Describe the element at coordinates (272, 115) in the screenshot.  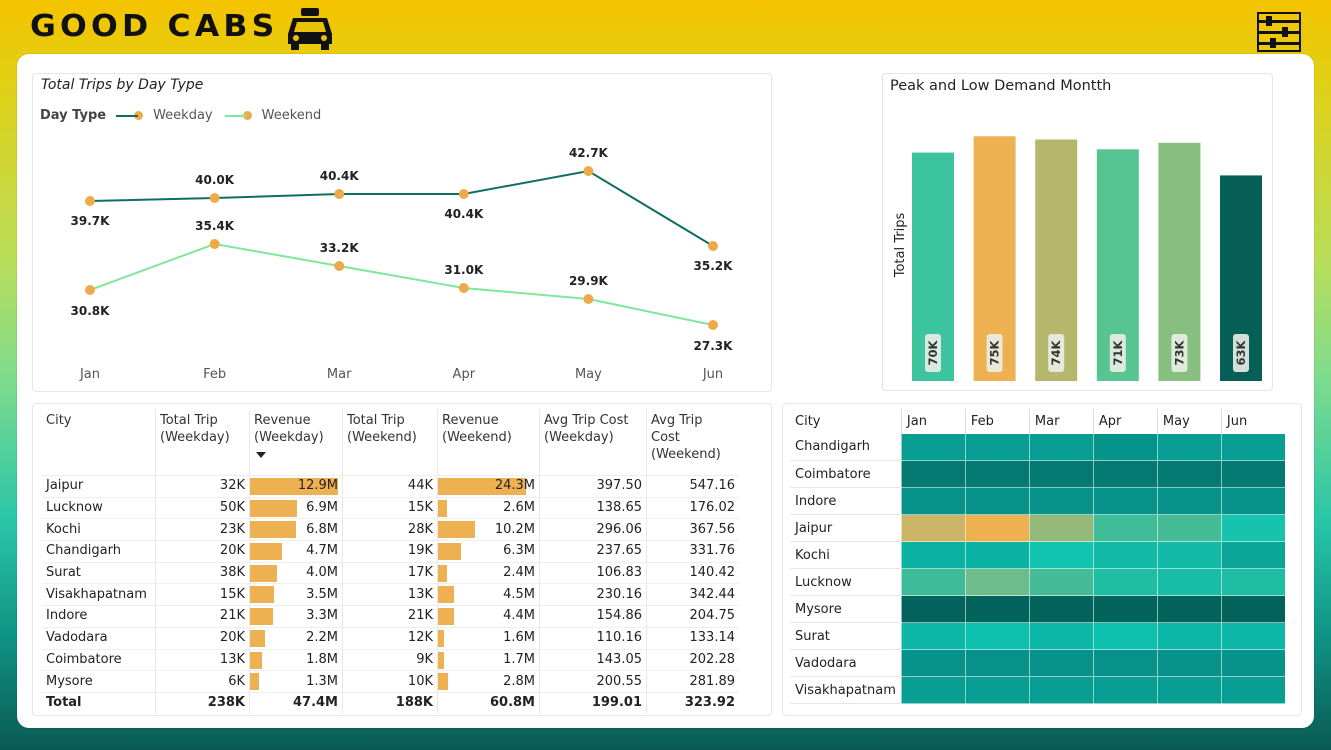
I see `legend-weekend: Weekend` at that location.